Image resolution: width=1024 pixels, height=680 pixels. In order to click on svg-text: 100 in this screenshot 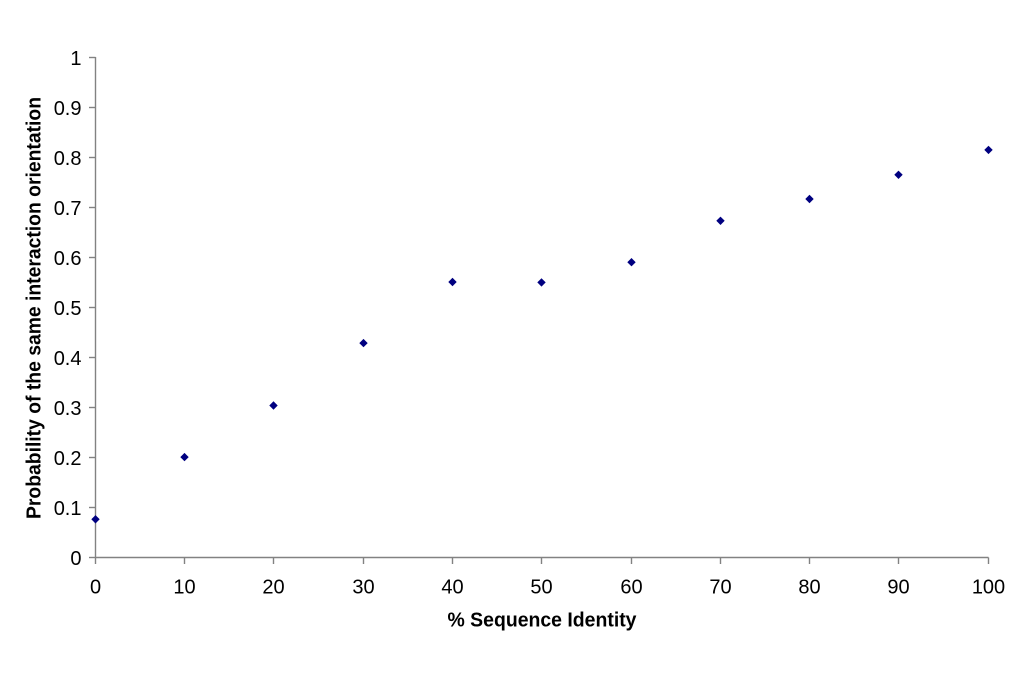, I will do `click(988, 588)`.